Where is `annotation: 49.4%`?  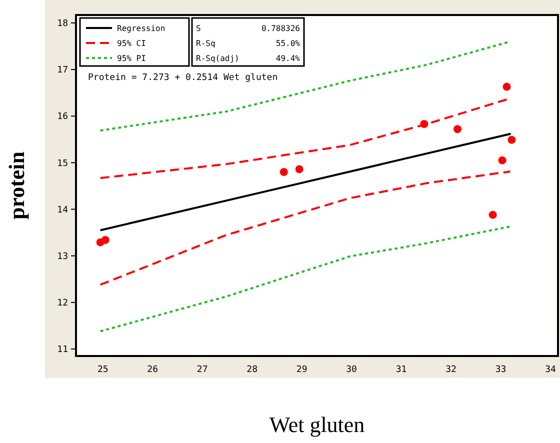 annotation: 49.4% is located at coordinates (288, 58).